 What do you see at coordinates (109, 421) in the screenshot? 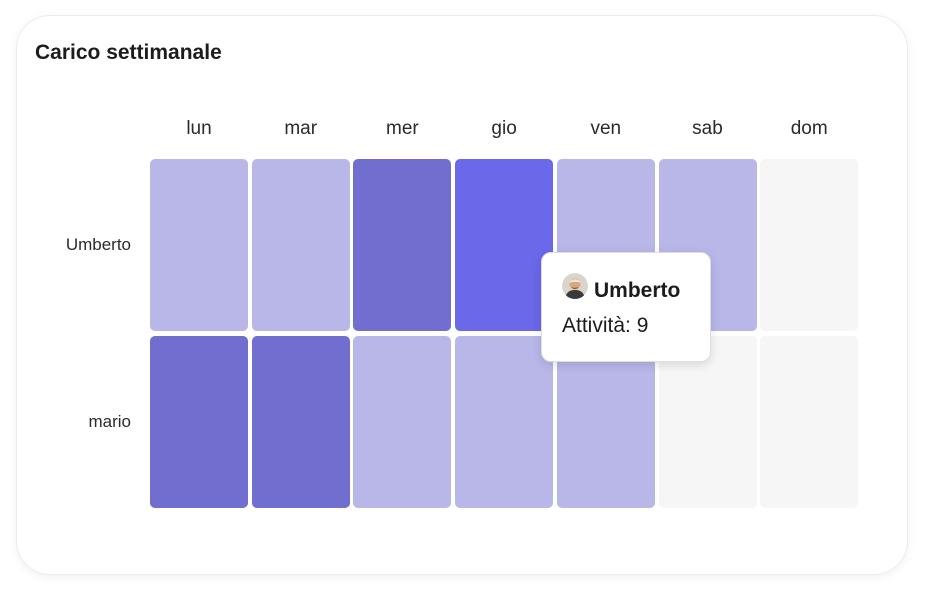
I see `y-tick-label-mario: mario` at bounding box center [109, 421].